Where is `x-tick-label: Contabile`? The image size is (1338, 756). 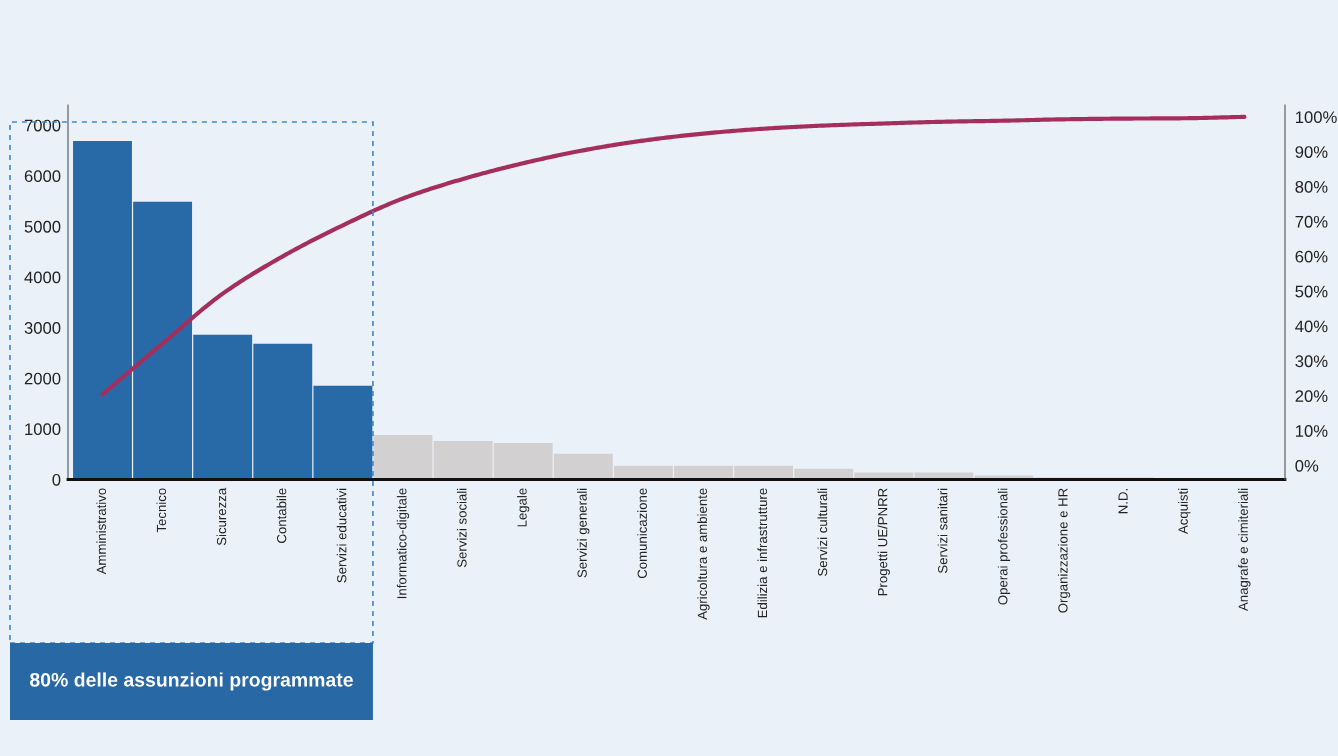 x-tick-label: Contabile is located at coordinates (281, 515).